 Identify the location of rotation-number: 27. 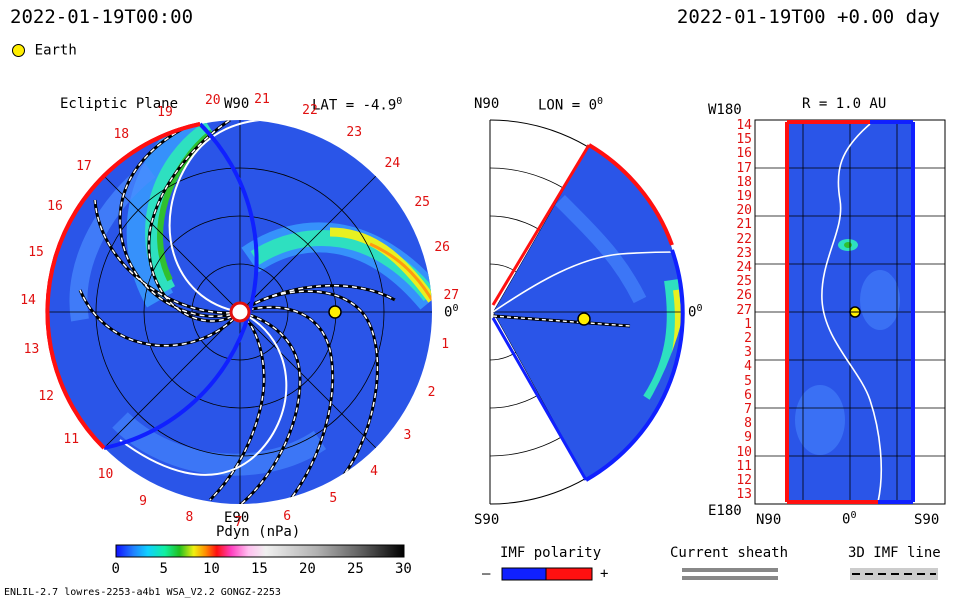
(451, 296).